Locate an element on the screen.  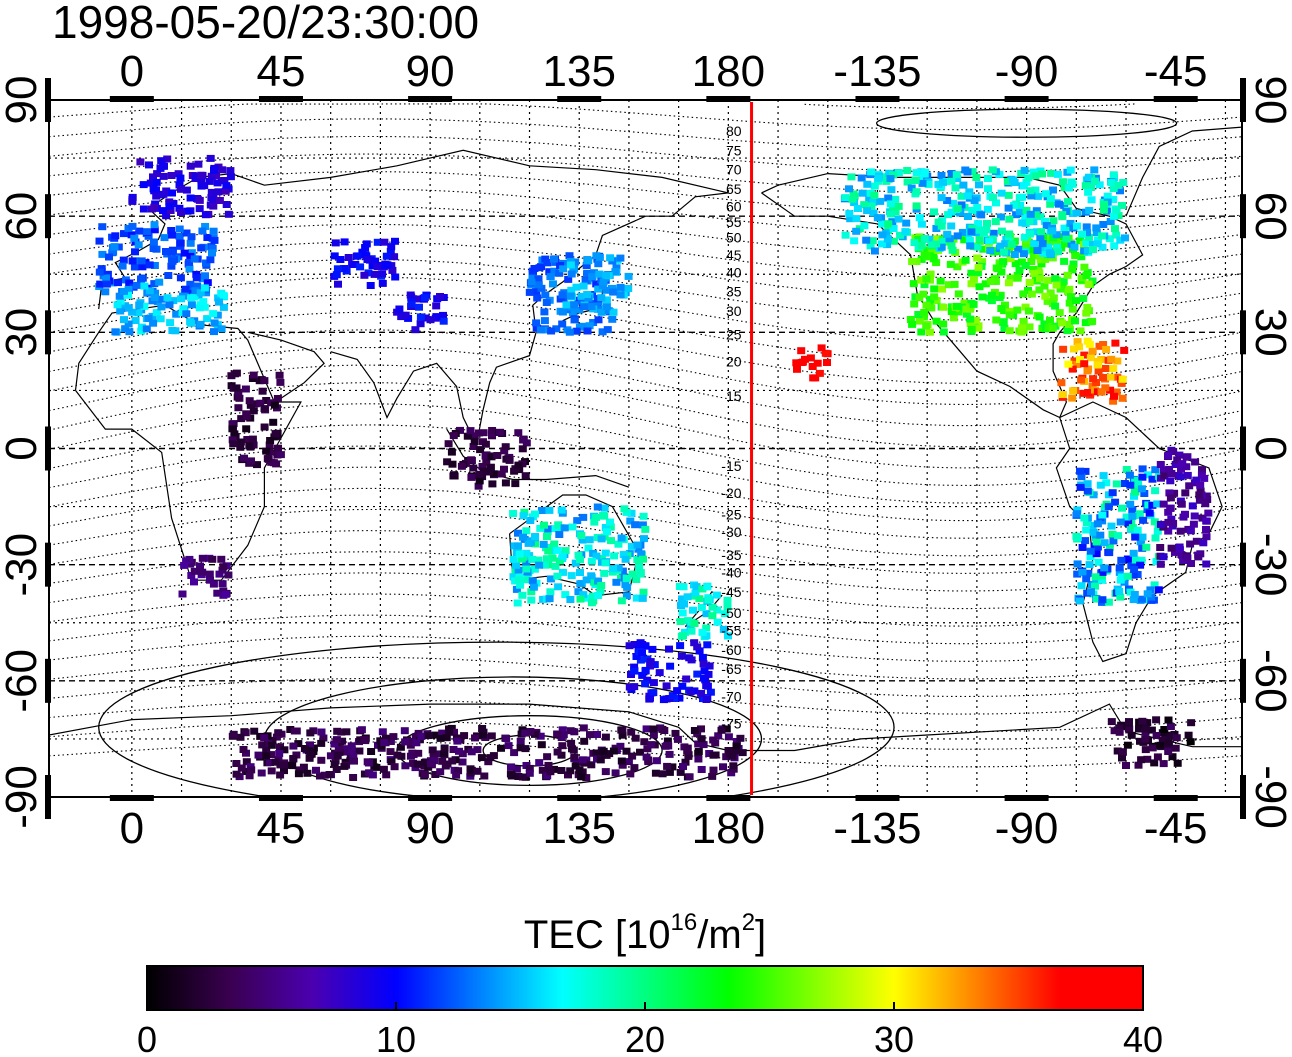
y-tick-label-right: 90 is located at coordinates (1269, 100).